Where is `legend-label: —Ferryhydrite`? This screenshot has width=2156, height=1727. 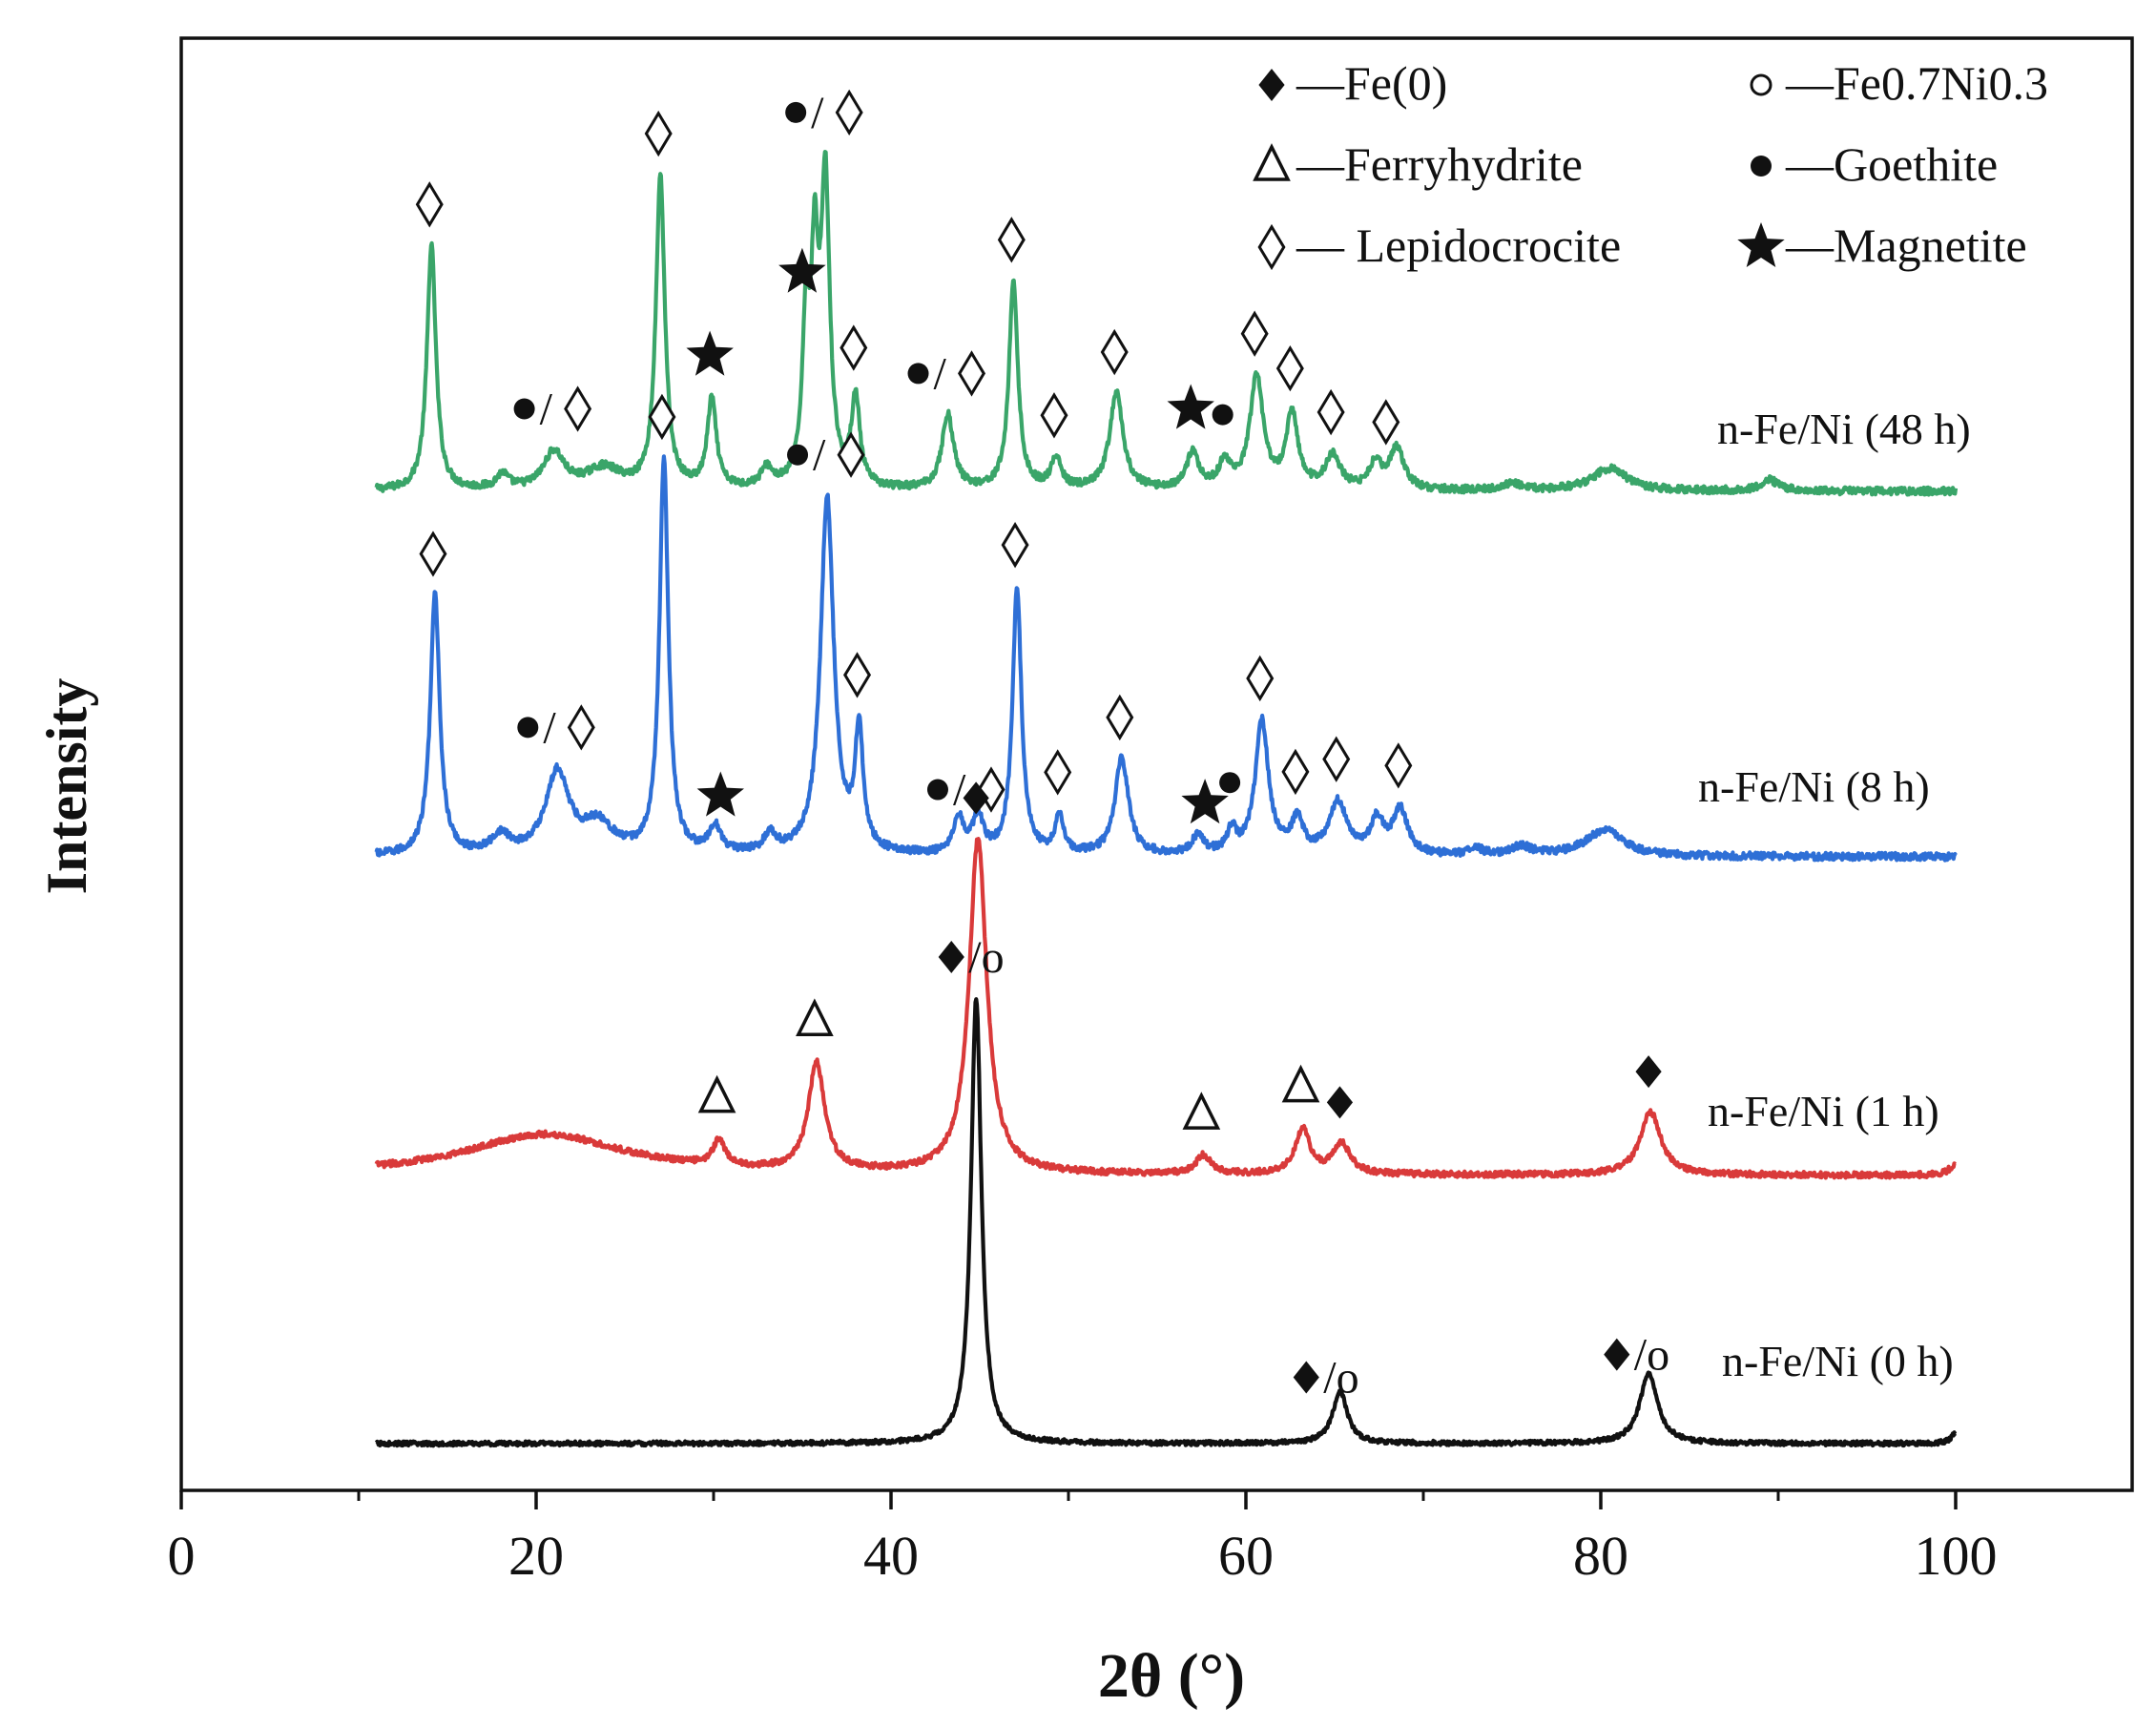 legend-label: —Ferryhydrite is located at coordinates (1439, 164).